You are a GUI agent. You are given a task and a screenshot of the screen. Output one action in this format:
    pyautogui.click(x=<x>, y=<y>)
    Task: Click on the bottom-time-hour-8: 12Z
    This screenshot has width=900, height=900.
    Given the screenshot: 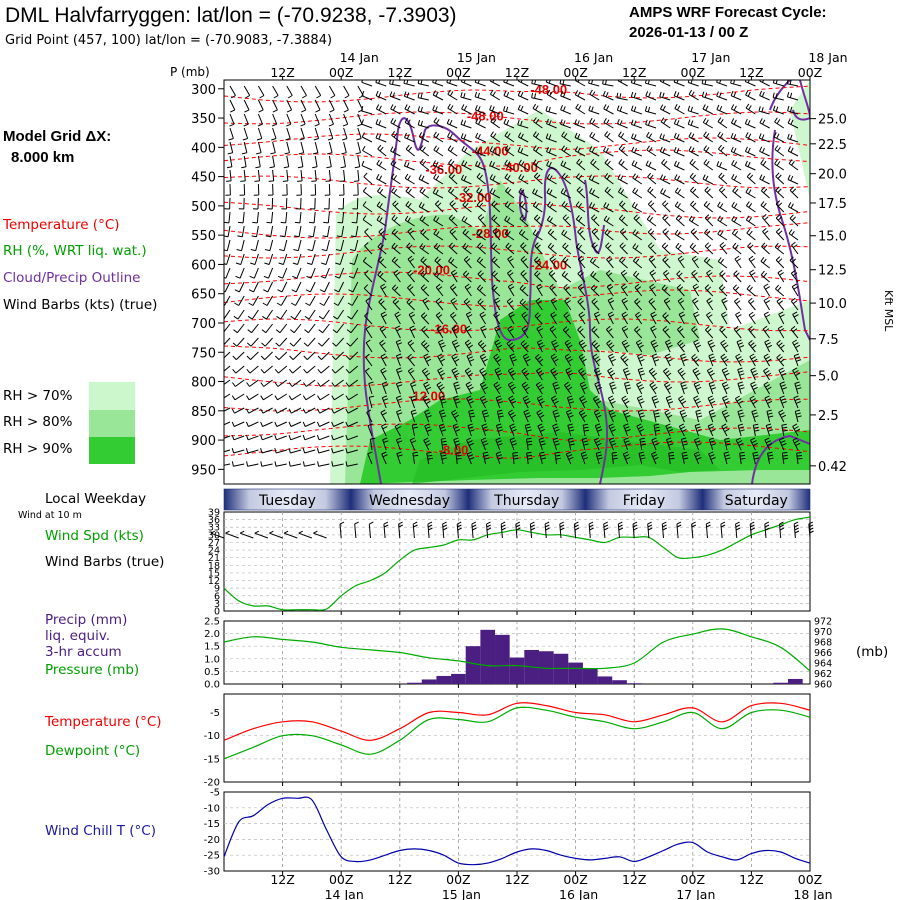 What is the action you would take?
    pyautogui.click(x=751, y=879)
    